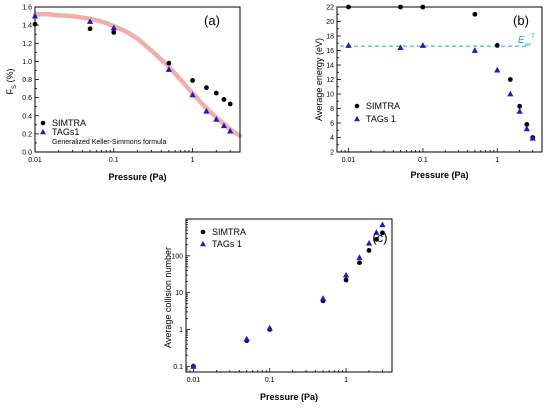  I want to click on chart-a-y-axis-label: FS (%), so click(11, 81).